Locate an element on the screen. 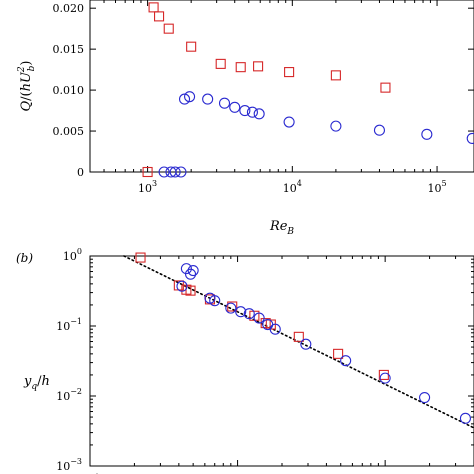  panel-b-y-axis-label: yq/h is located at coordinates (36, 383).